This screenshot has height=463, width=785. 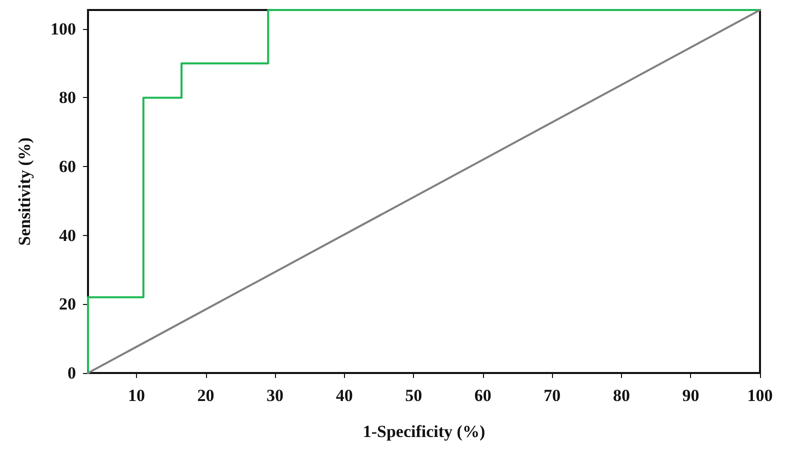 I want to click on y-axis-title: Sensitivity (%), so click(x=24, y=191).